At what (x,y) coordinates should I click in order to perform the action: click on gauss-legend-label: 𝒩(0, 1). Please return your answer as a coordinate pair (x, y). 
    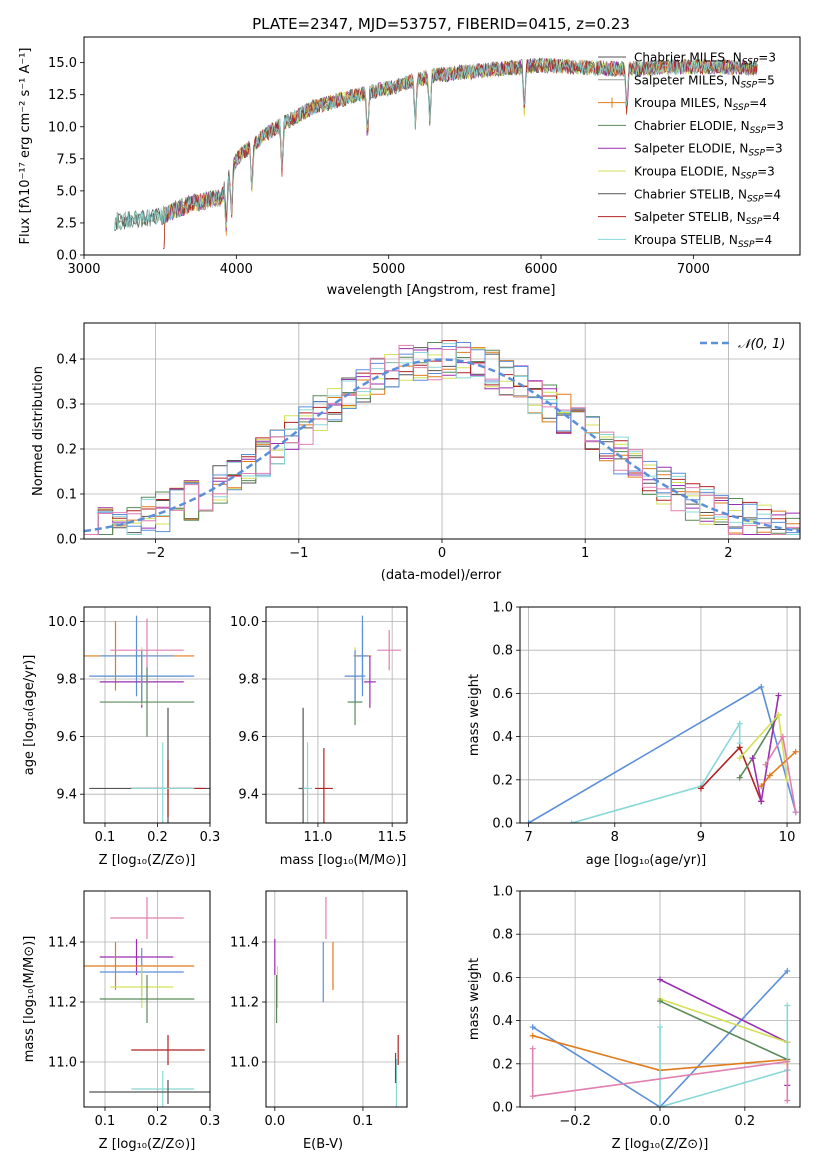
    Looking at the image, I should click on (761, 344).